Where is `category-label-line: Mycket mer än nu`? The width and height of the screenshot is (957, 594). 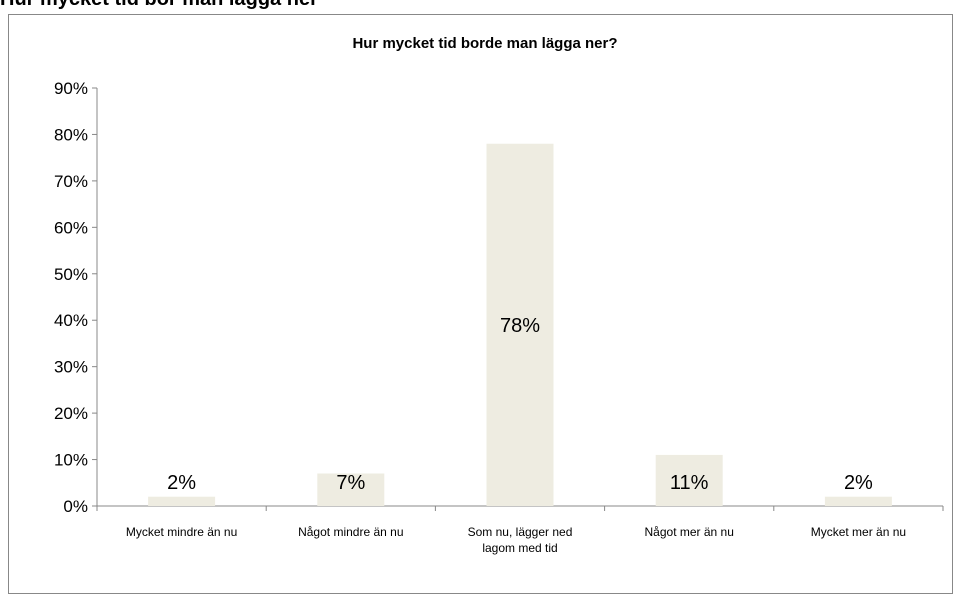
category-label-line: Mycket mer än nu is located at coordinates (858, 532).